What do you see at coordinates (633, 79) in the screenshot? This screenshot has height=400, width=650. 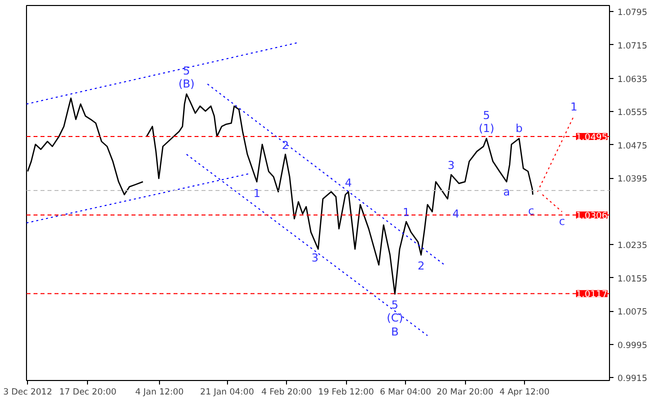 I see `y-tick-label: 1.0635` at bounding box center [633, 79].